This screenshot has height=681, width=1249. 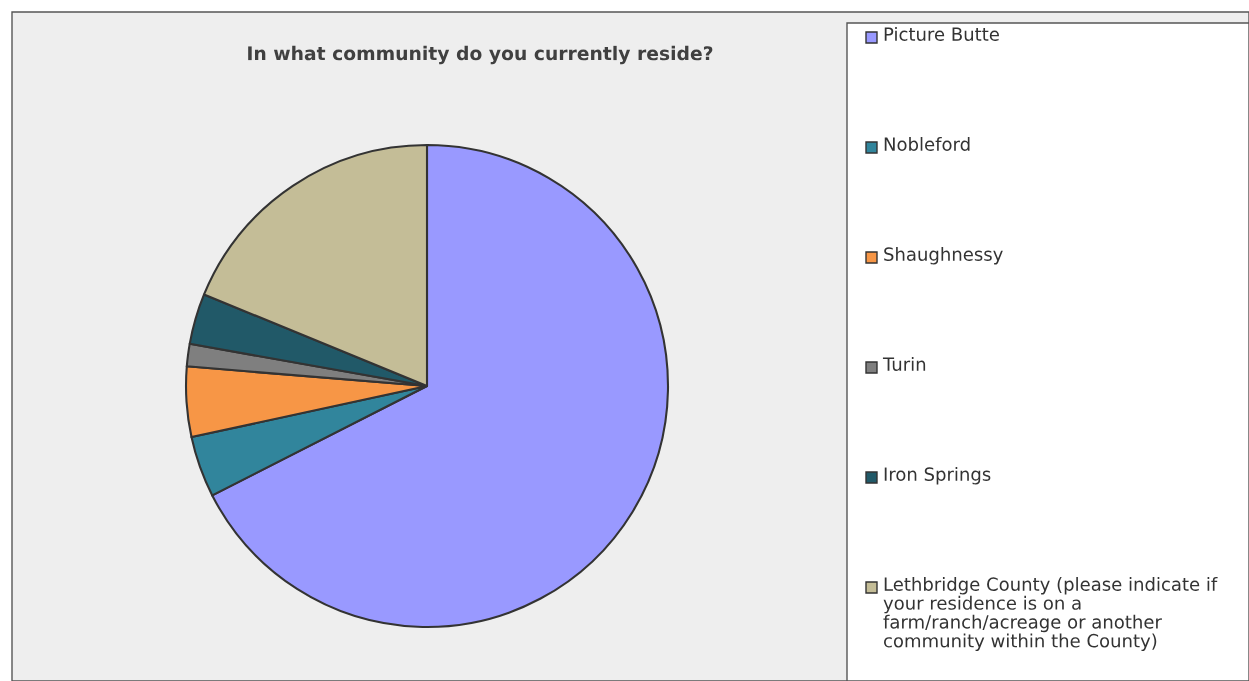 I want to click on legend-label: Nobleford, so click(x=927, y=144).